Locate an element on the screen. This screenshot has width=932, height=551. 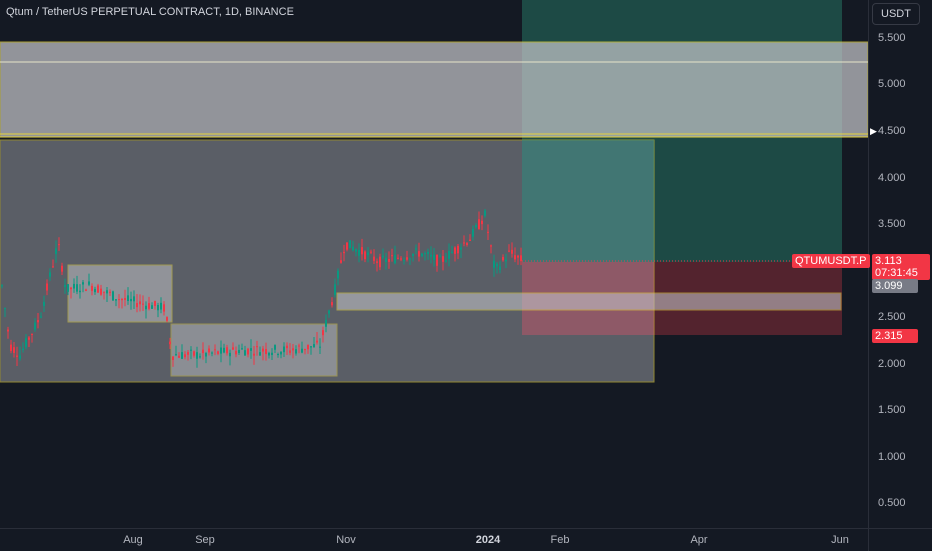
currency-button: USDT is located at coordinates (896, 14).